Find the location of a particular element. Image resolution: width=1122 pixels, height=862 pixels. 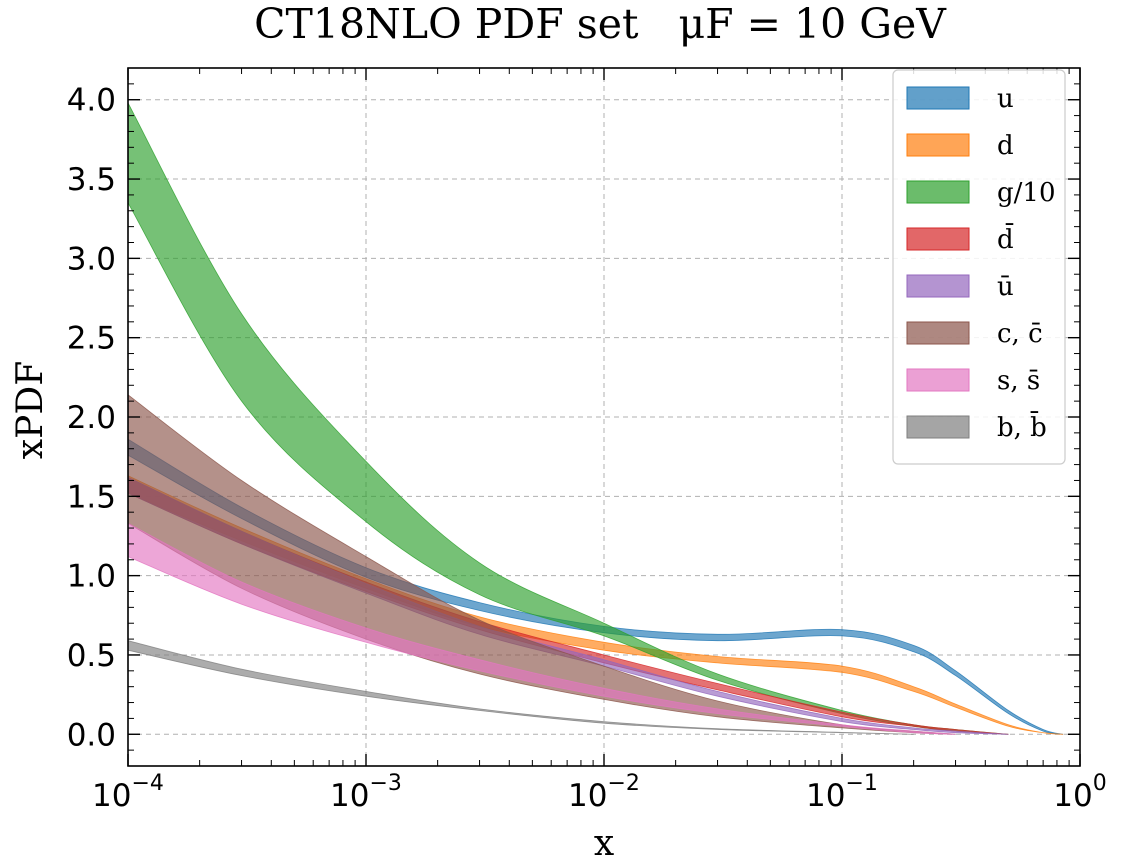

legend-label: c, c̄ is located at coordinates (1020, 334).